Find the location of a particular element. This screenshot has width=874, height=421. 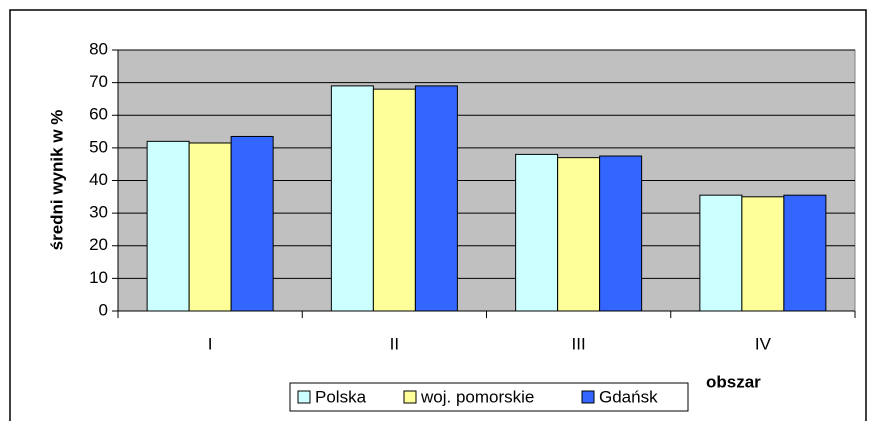

x-axis-label: obszar is located at coordinates (733, 381).